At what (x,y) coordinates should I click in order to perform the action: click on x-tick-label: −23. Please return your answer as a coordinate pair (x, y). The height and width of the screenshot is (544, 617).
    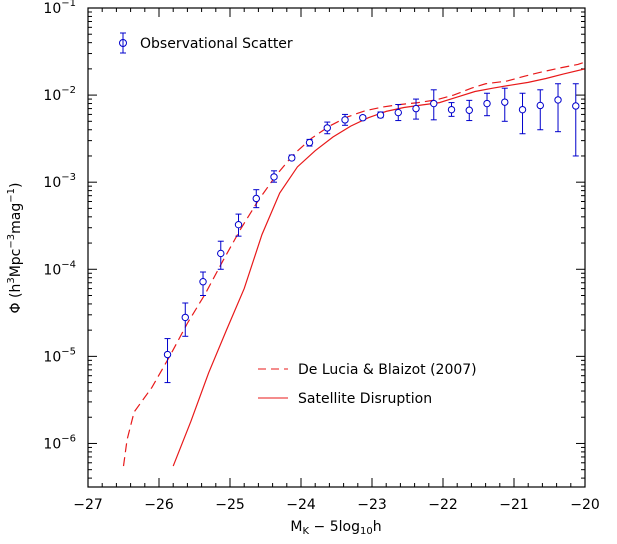
    Looking at the image, I should click on (372, 505).